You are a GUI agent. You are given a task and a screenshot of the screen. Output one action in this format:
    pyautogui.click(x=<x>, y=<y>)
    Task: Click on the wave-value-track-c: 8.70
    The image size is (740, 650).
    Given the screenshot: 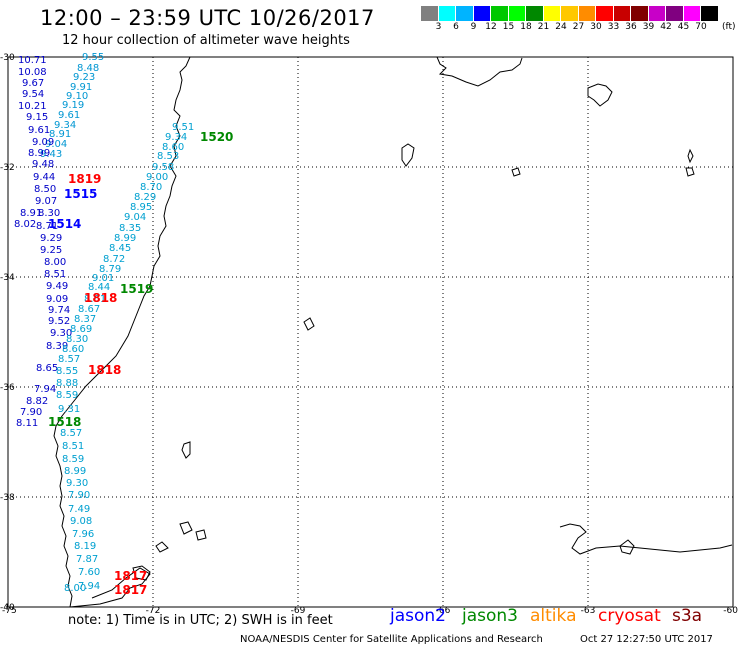 What is the action you would take?
    pyautogui.click(x=151, y=187)
    